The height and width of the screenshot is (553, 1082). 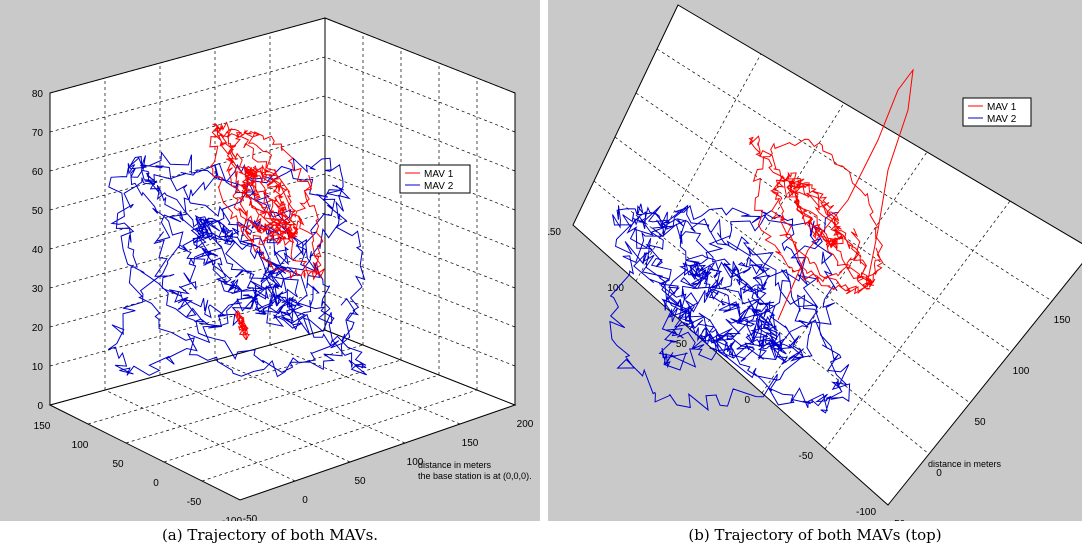 I want to click on z-tick-label: 50, so click(x=38, y=211).